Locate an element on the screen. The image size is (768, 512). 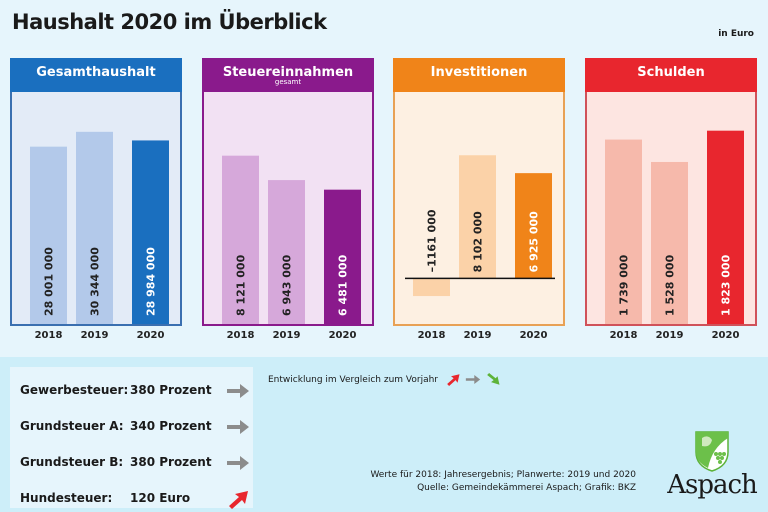
bar-value-label: 6 481 000 is located at coordinates (343, 285).